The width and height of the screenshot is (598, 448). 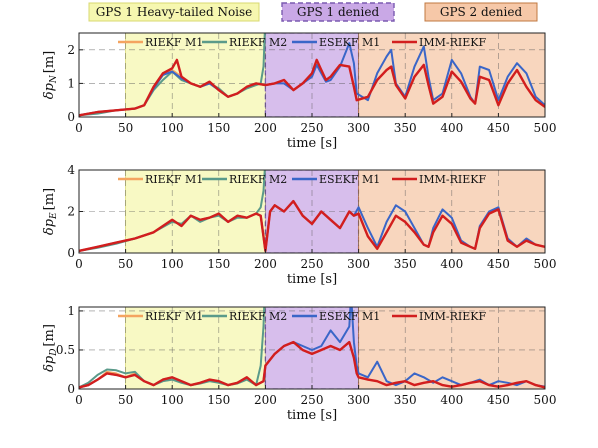 I want to click on region-legend-item: GPS 1 Heavy-tailed Noise, so click(x=174, y=12).